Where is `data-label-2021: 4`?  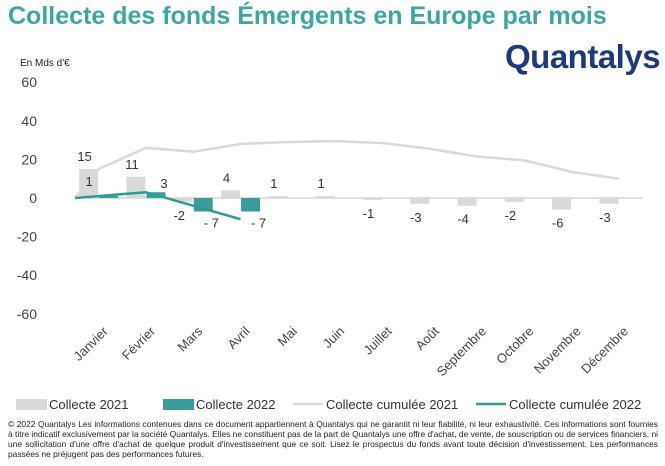 data-label-2021: 4 is located at coordinates (226, 177).